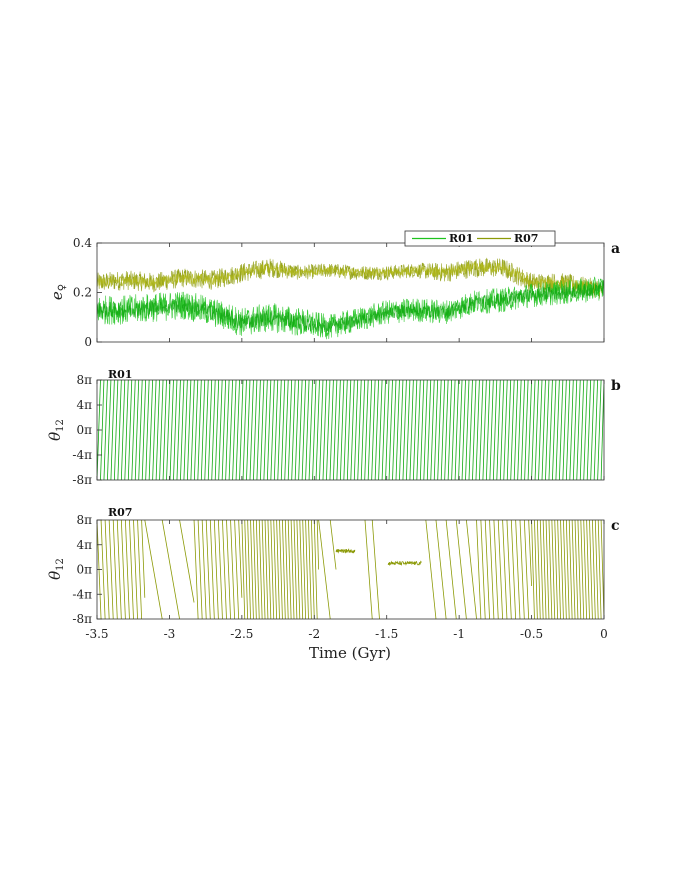 This screenshot has width=680, height=880. What do you see at coordinates (241, 634) in the screenshot?
I see `x-tick-label: -2.5` at bounding box center [241, 634].